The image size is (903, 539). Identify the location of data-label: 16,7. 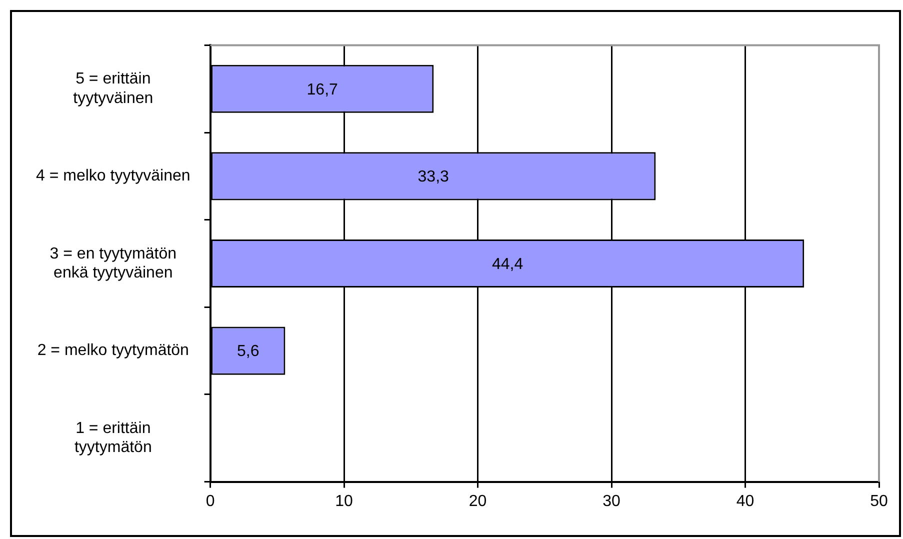
(322, 89).